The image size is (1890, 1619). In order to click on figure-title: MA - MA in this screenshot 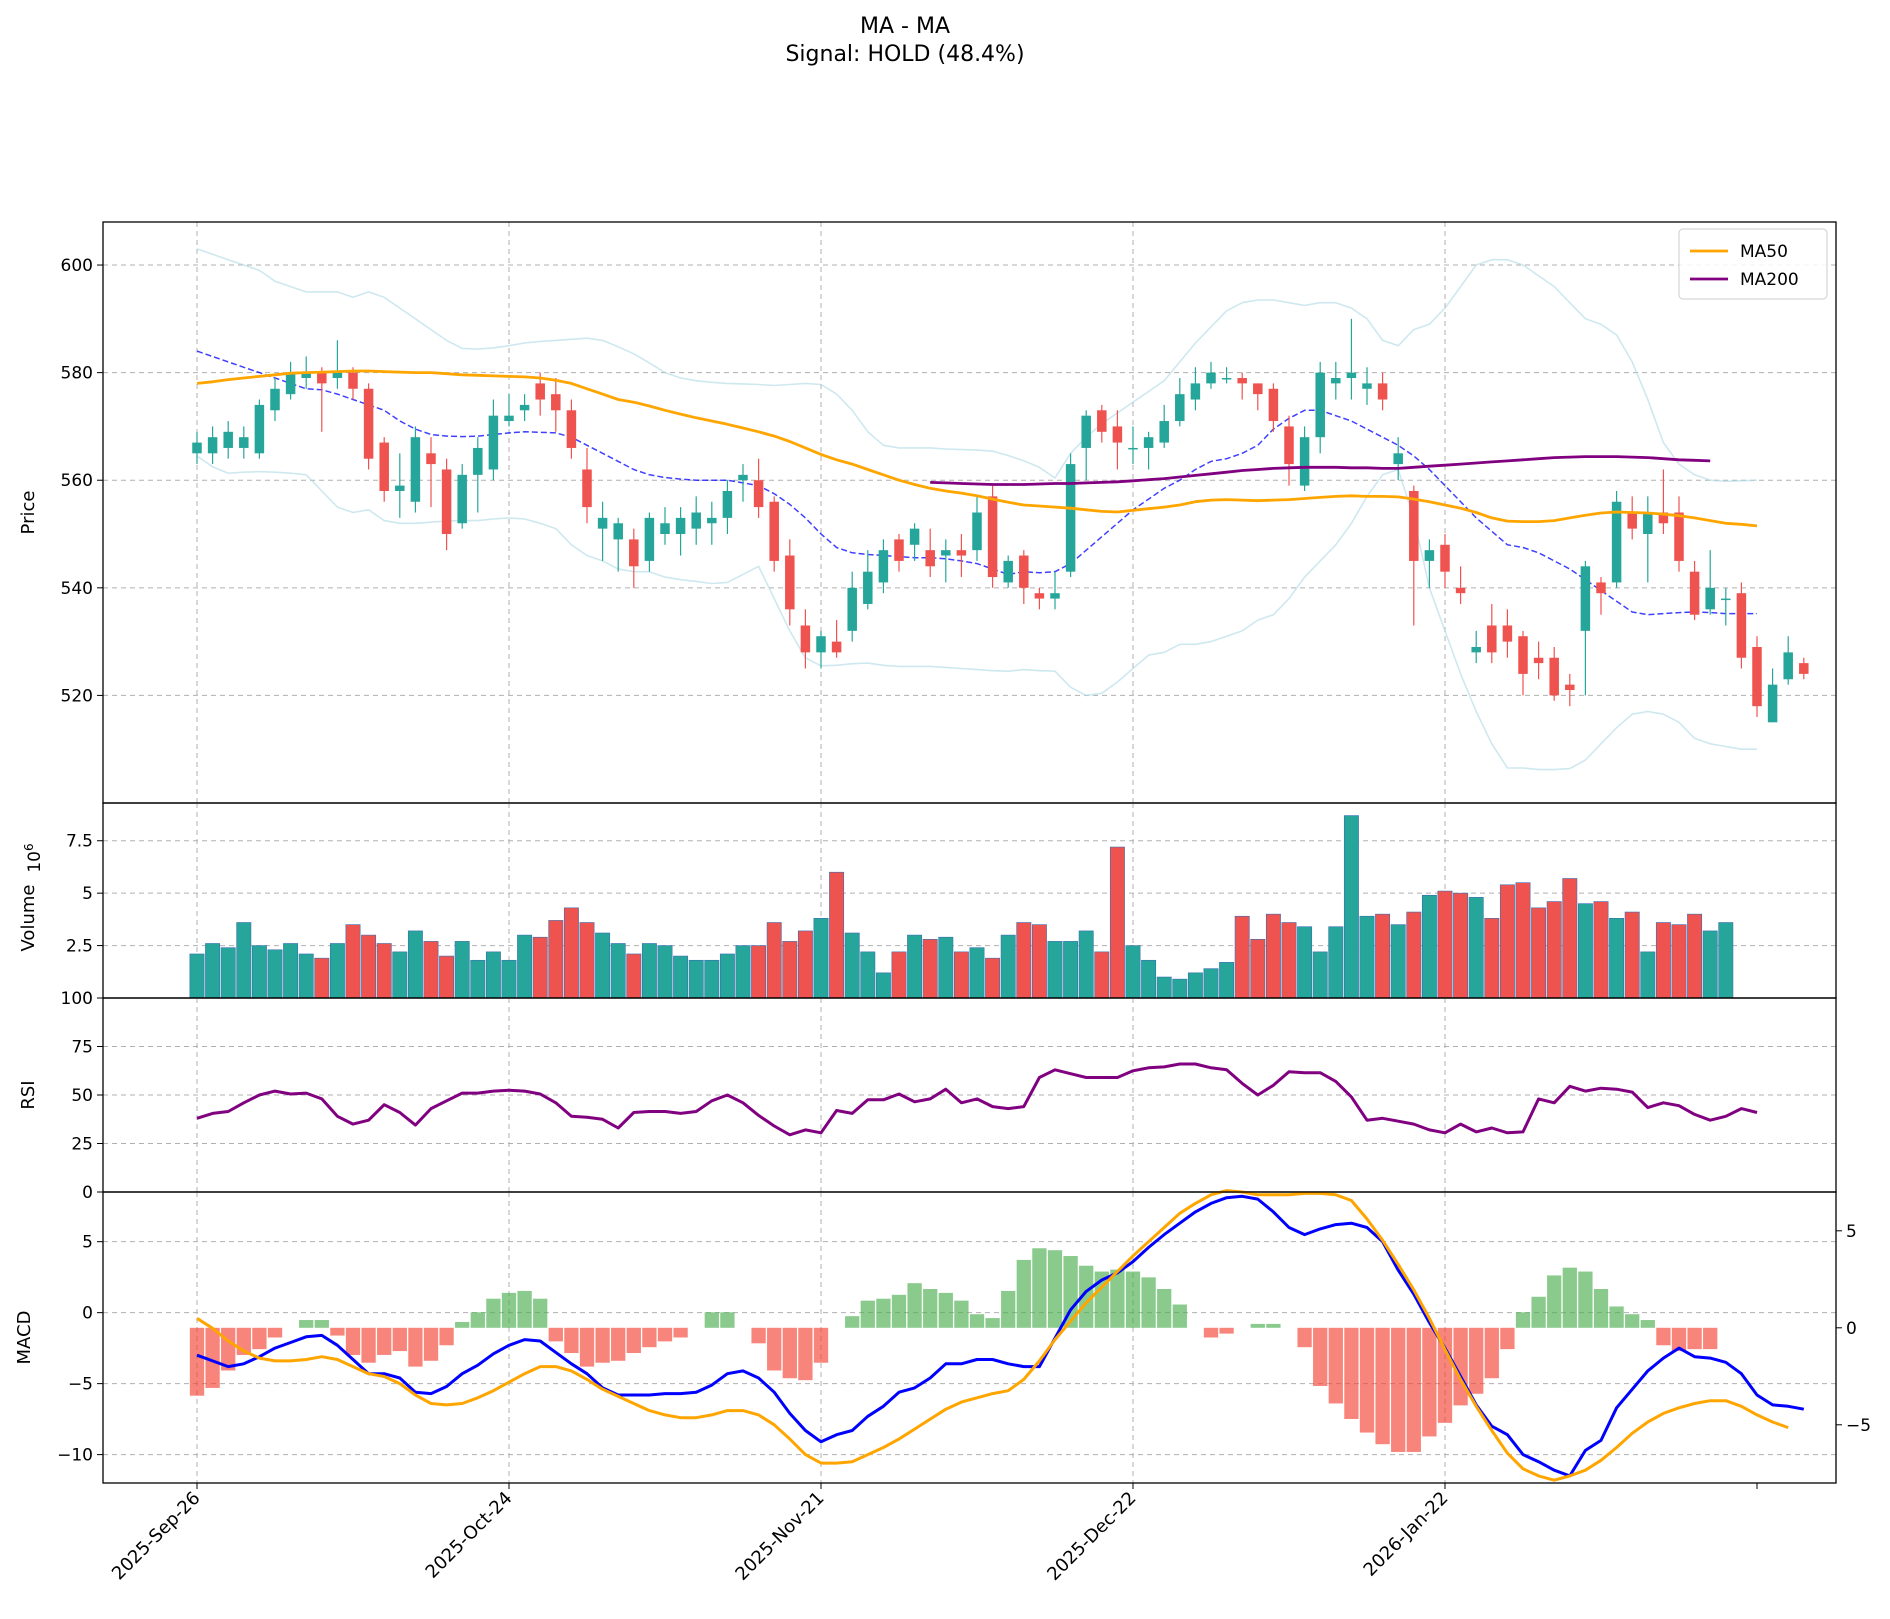, I will do `click(905, 26)`.